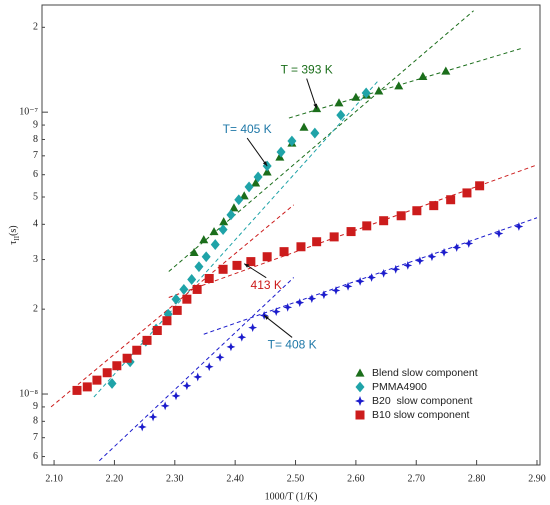  Describe the element at coordinates (291, 496) in the screenshot. I see `x-axis-label: 1000/T (1/K)` at that location.